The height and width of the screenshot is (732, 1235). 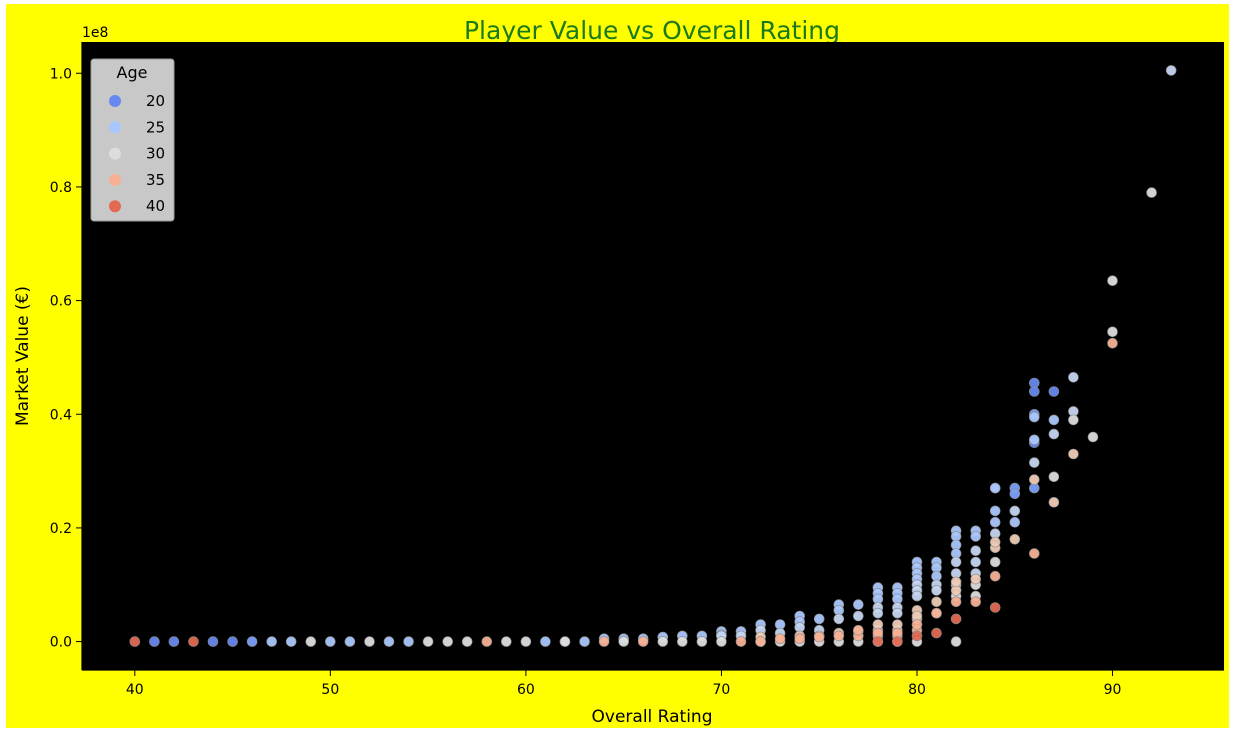 I want to click on legend: Age 20 25 30 35 40, so click(x=132, y=140).